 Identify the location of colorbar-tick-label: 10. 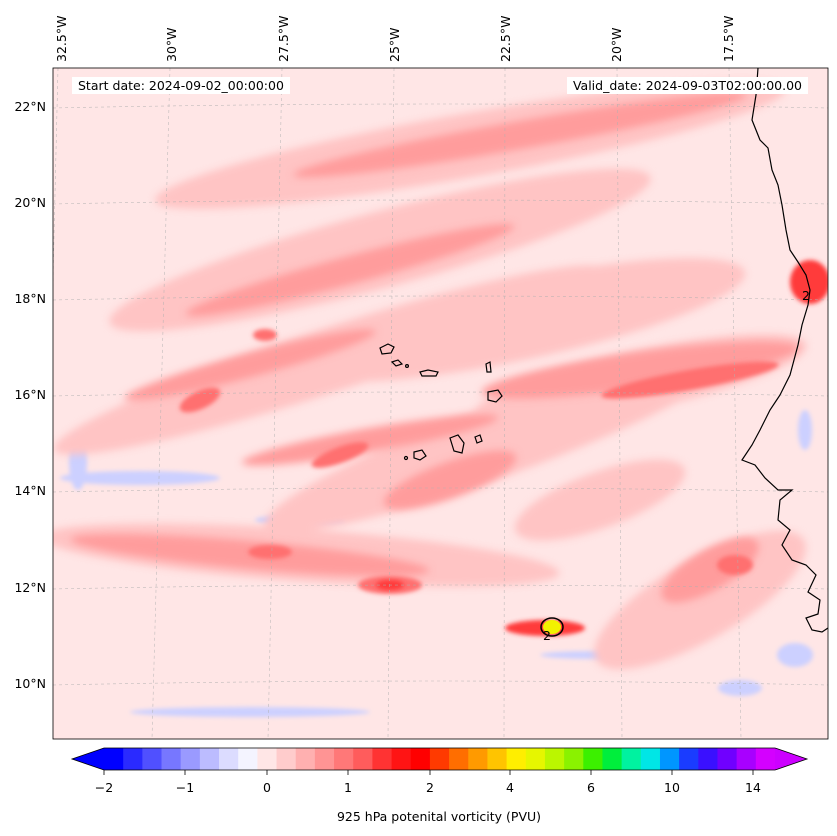
(672, 787).